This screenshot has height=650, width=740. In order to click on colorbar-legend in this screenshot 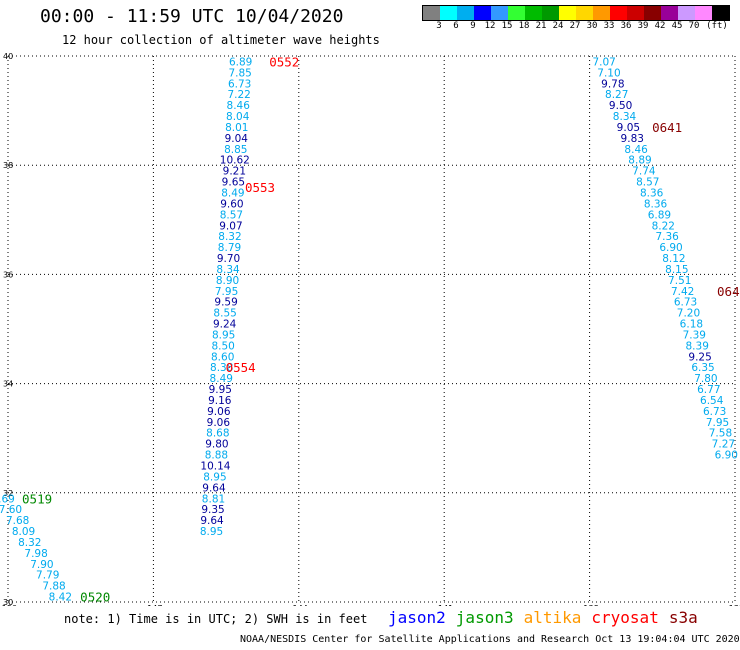, I will do `click(576, 13)`.